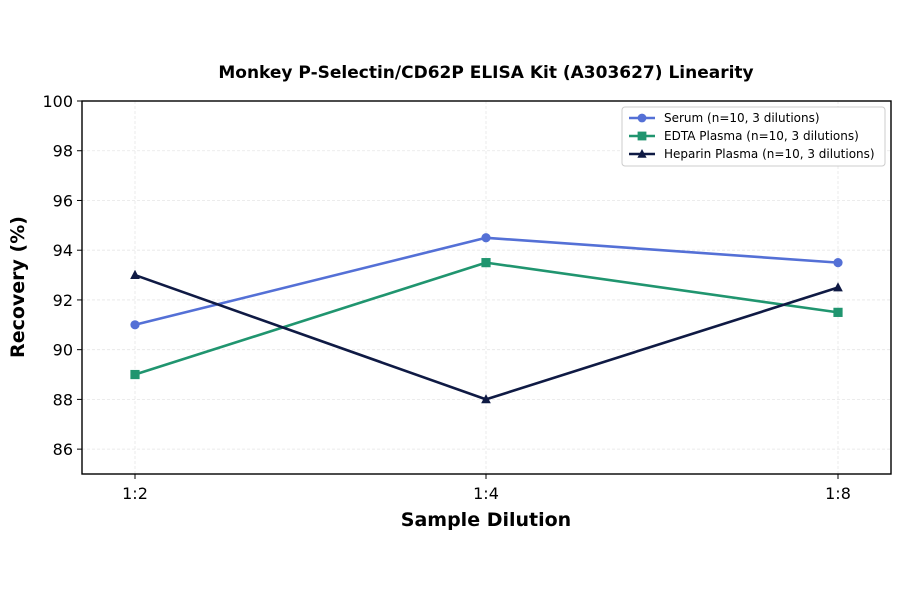 Image resolution: width=900 pixels, height=594 pixels. Describe the element at coordinates (63, 200) in the screenshot. I see `y-tick-label: 96` at that location.